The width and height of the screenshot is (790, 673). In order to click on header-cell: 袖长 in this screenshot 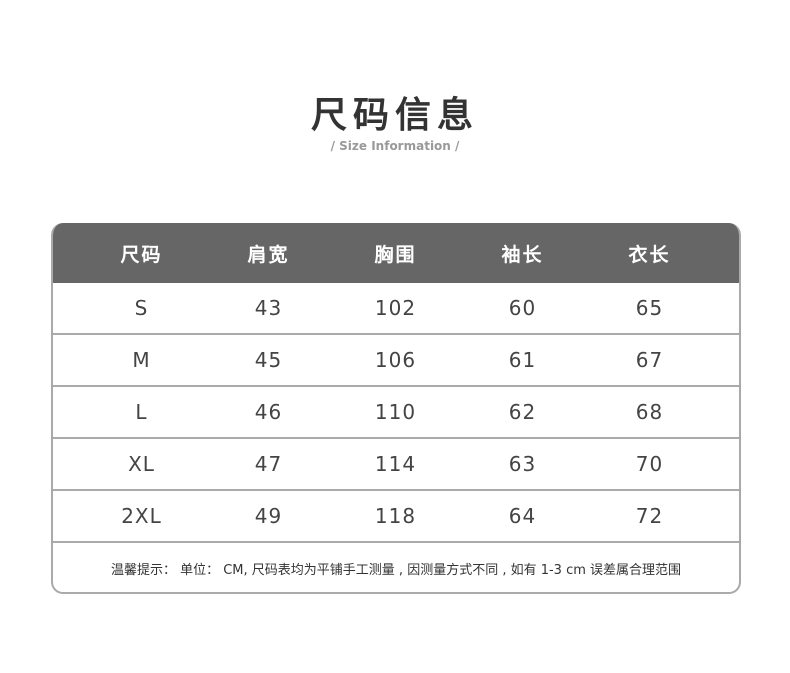, I will do `click(522, 254)`.